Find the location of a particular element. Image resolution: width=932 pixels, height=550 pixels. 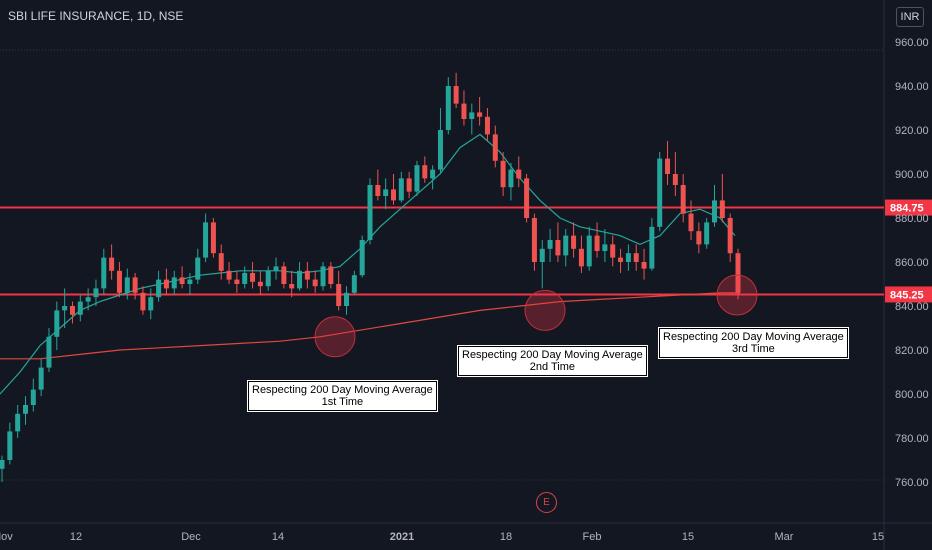

x-tick-label: 18 is located at coordinates (506, 537).